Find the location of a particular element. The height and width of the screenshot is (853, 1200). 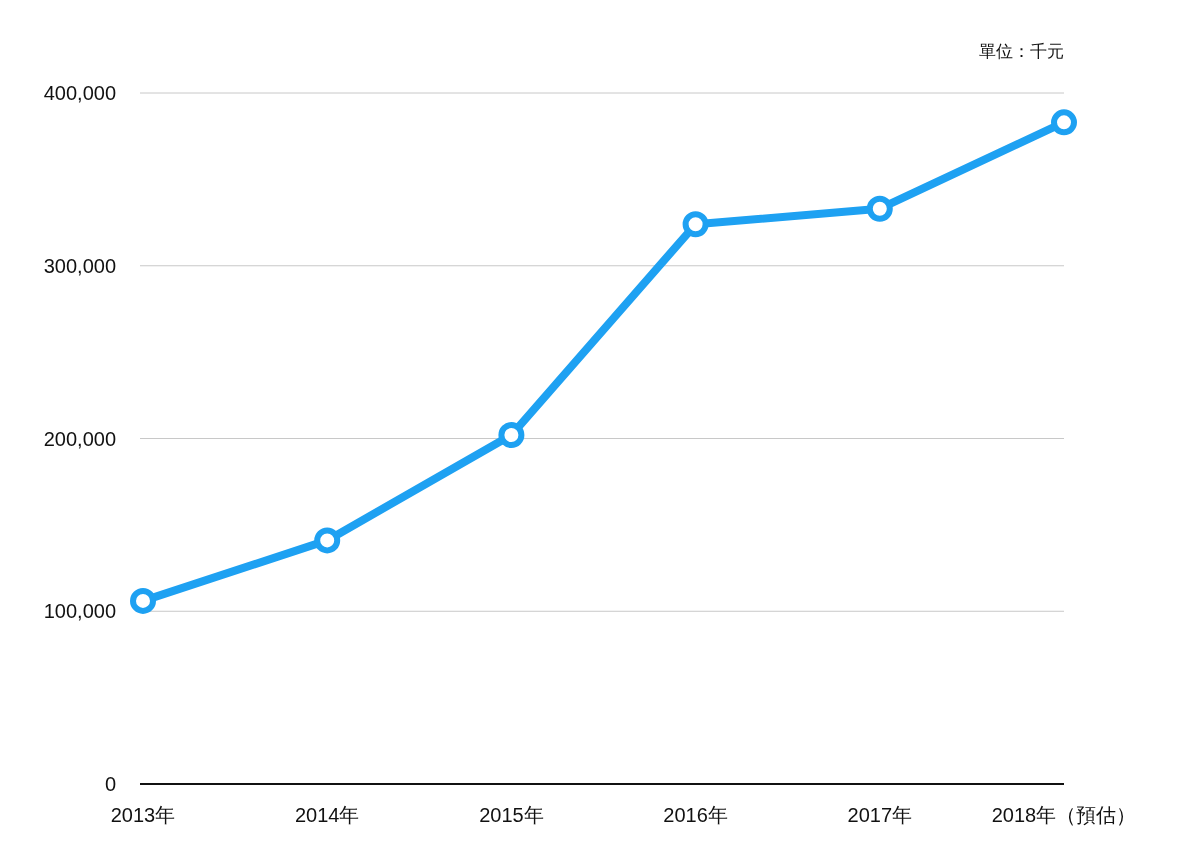

y-tick-label: 400,000 is located at coordinates (79, 93).